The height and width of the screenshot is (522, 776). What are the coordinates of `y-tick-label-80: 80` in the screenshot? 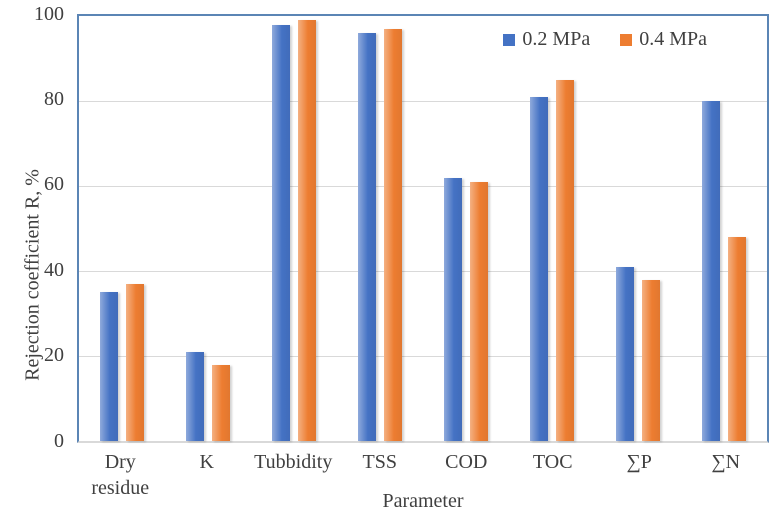 It's located at (54, 98).